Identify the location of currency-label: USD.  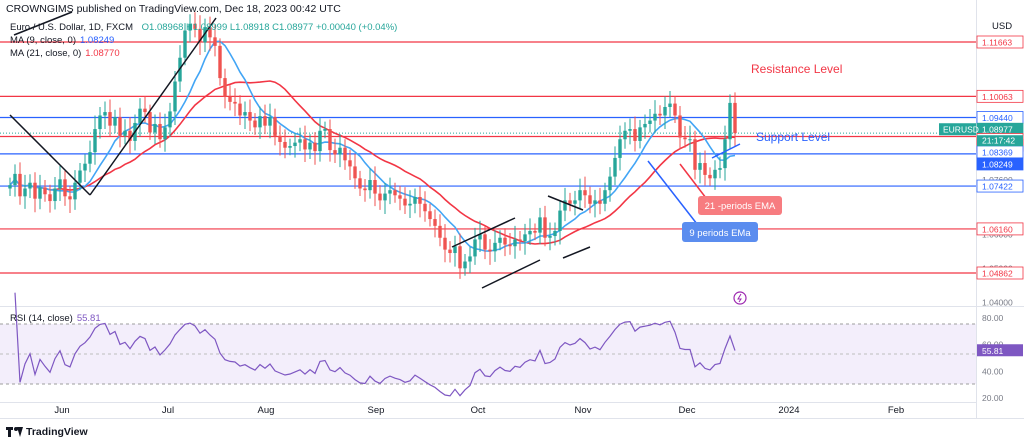
(1002, 26).